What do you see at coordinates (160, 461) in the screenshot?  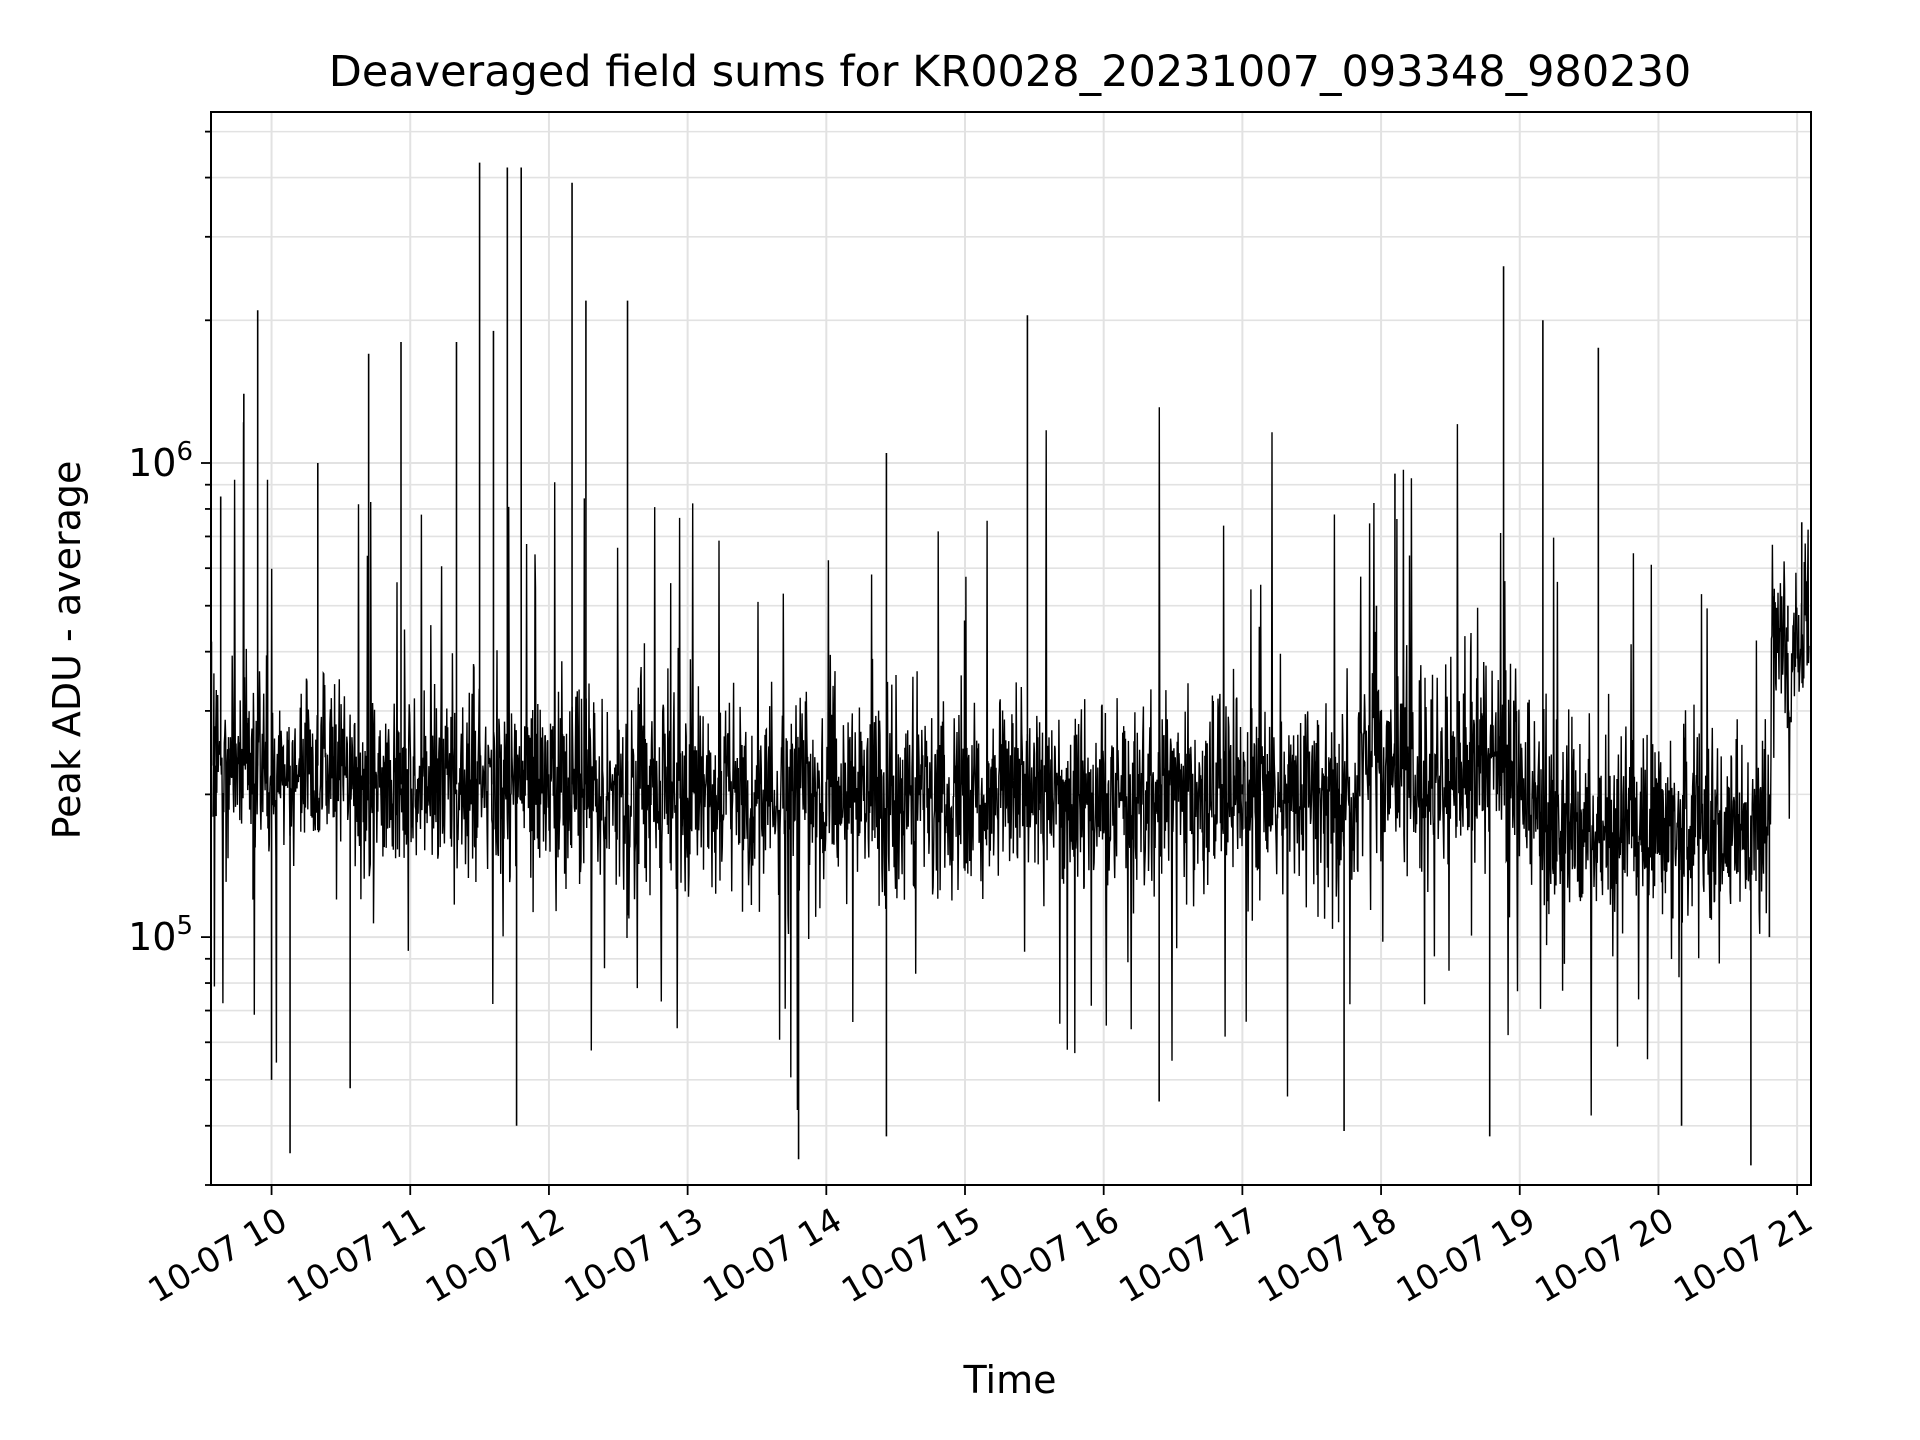 I see `y-tick-label: 106` at bounding box center [160, 461].